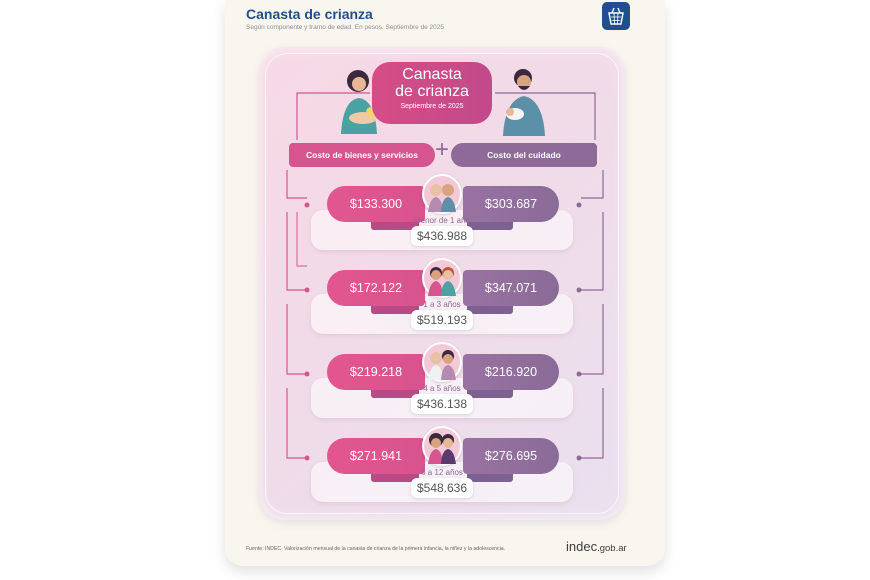  Describe the element at coordinates (524, 155) in the screenshot. I see `care-cost-label: Costo del cuidado` at that location.